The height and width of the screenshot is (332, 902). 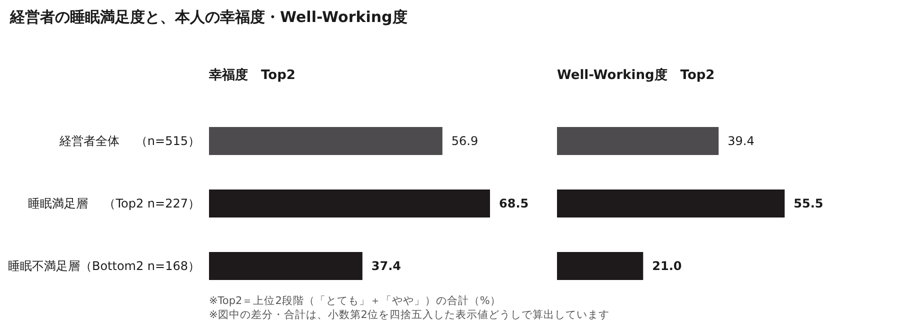 What do you see at coordinates (355, 300) in the screenshot?
I see `annotation: ※Top2＝上位2段階（「とても」＋「やや」）の合計（%）` at bounding box center [355, 300].